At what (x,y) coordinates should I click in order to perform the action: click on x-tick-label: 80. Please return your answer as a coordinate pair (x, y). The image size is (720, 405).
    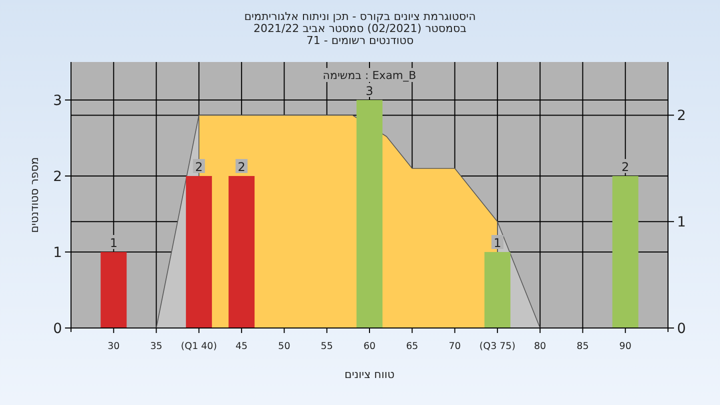
    Looking at the image, I should click on (540, 346).